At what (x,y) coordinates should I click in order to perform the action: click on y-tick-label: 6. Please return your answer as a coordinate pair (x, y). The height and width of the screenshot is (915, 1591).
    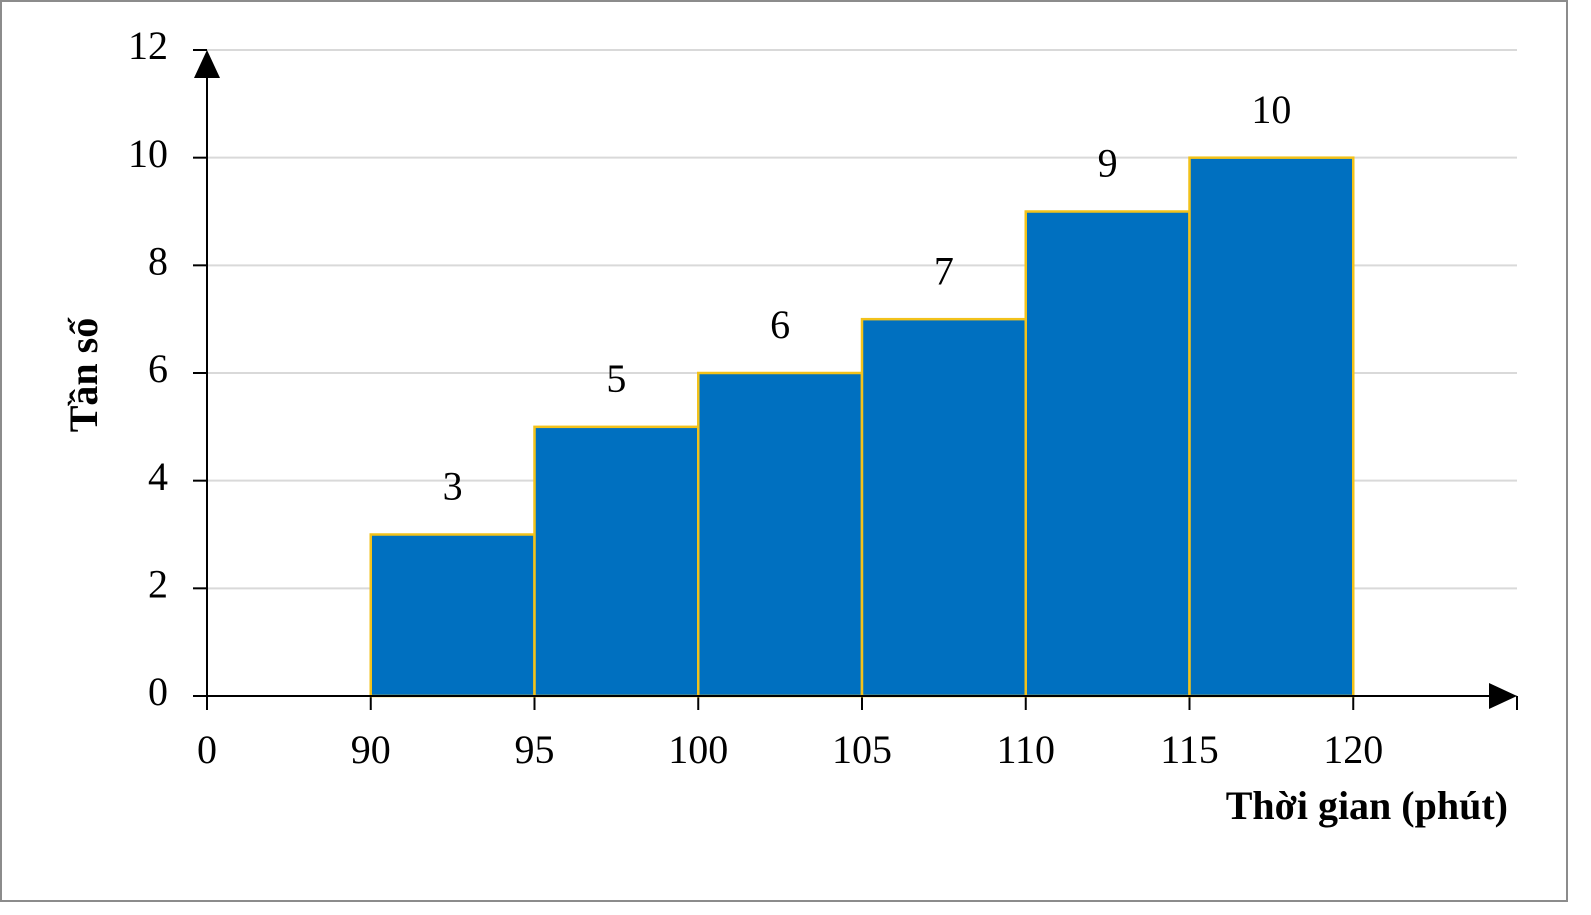
    Looking at the image, I should click on (158, 368).